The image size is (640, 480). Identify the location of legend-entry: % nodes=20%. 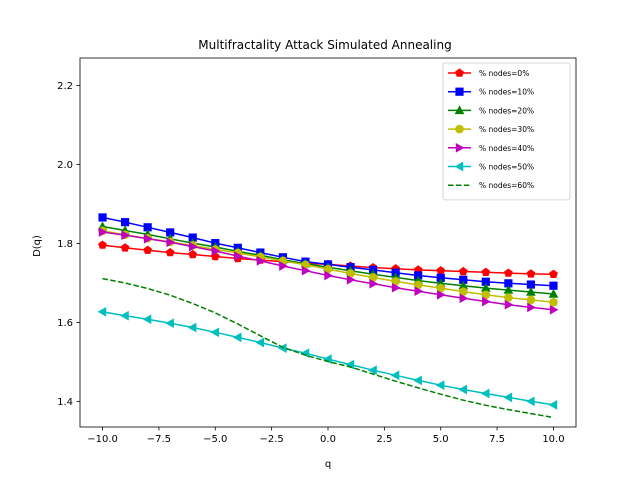
(491, 110).